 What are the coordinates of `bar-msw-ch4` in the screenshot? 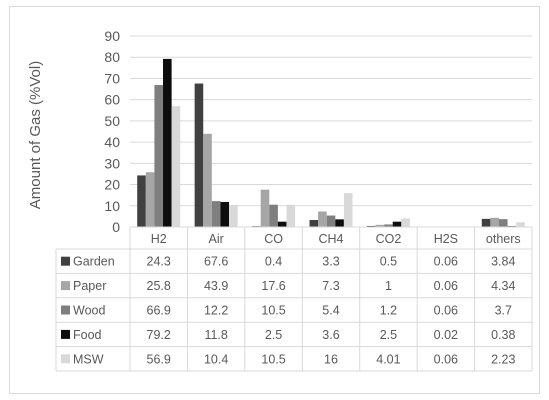 It's located at (348, 210).